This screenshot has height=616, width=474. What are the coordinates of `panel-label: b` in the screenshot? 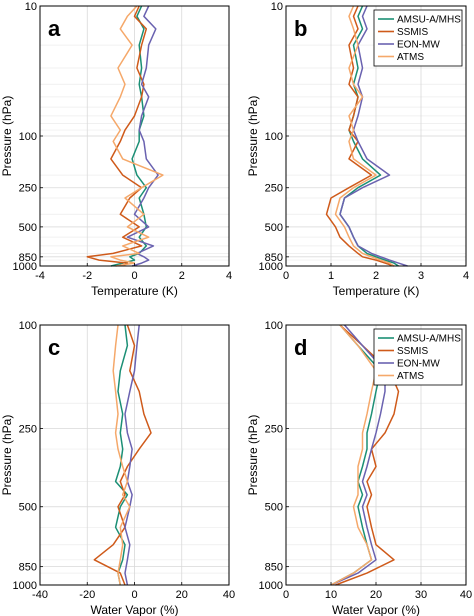 It's located at (300, 28).